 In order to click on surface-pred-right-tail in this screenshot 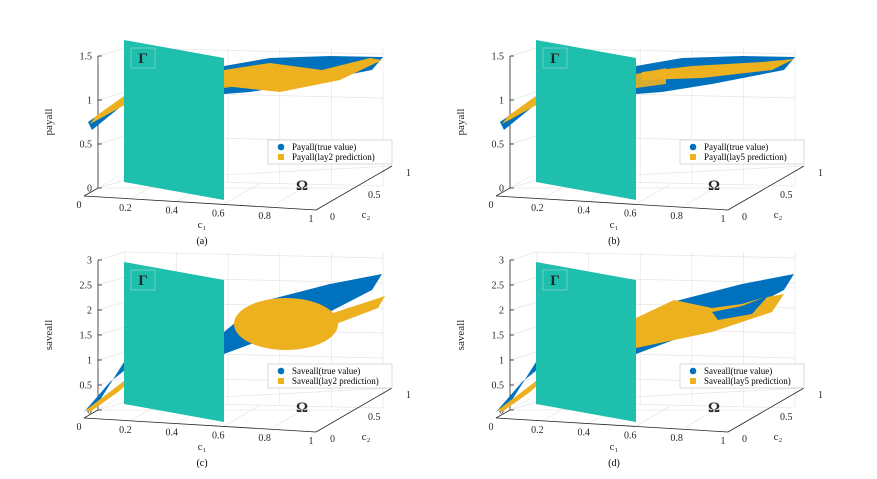, I will do `click(357, 310)`.